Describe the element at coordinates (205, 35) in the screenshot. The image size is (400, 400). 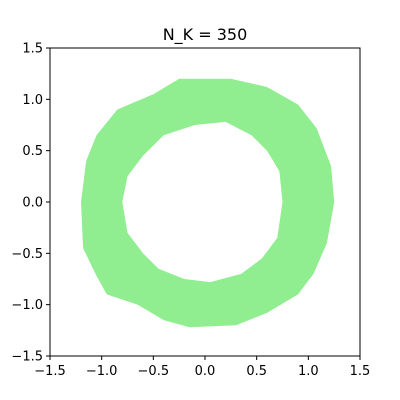
I see `chart-title: N_K = 350` at that location.